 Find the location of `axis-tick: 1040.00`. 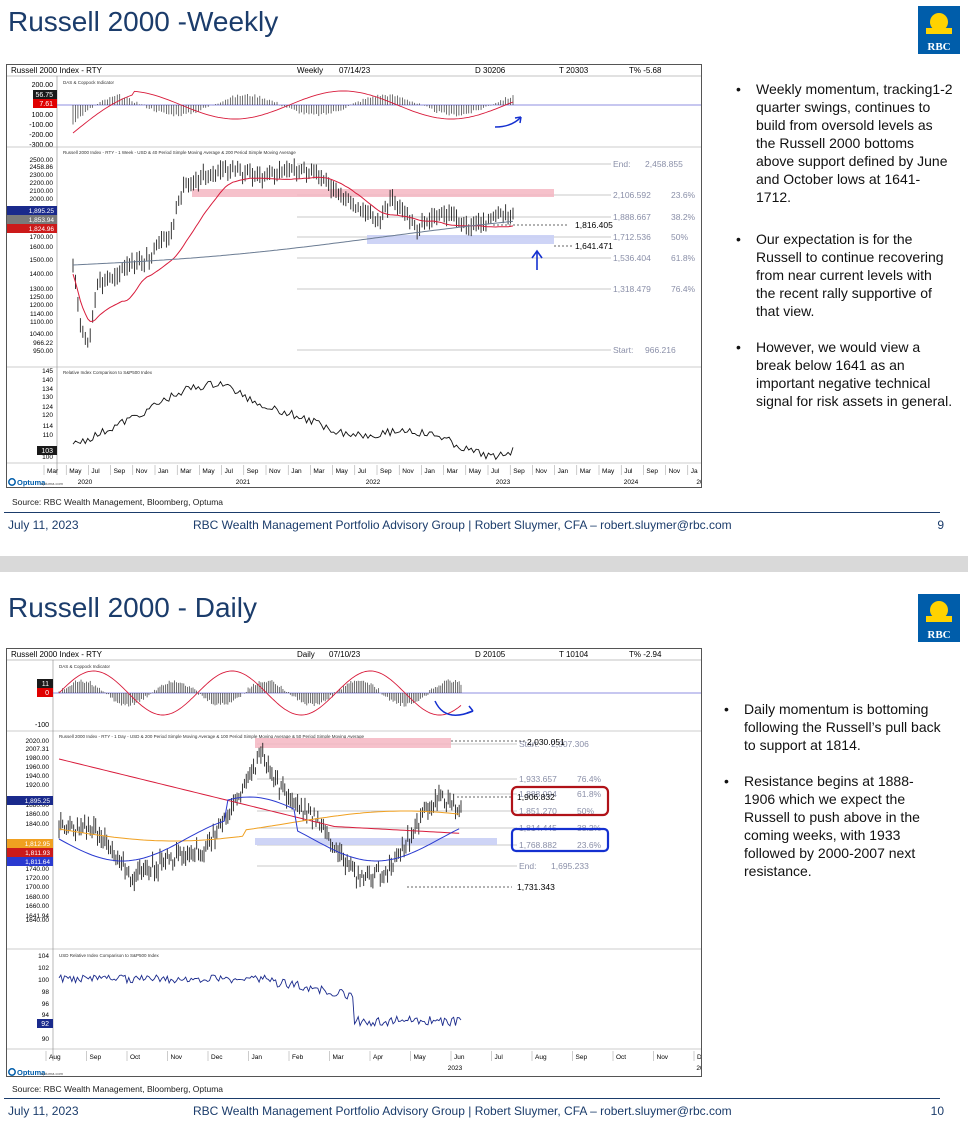

axis-tick: 1040.00 is located at coordinates (42, 334).